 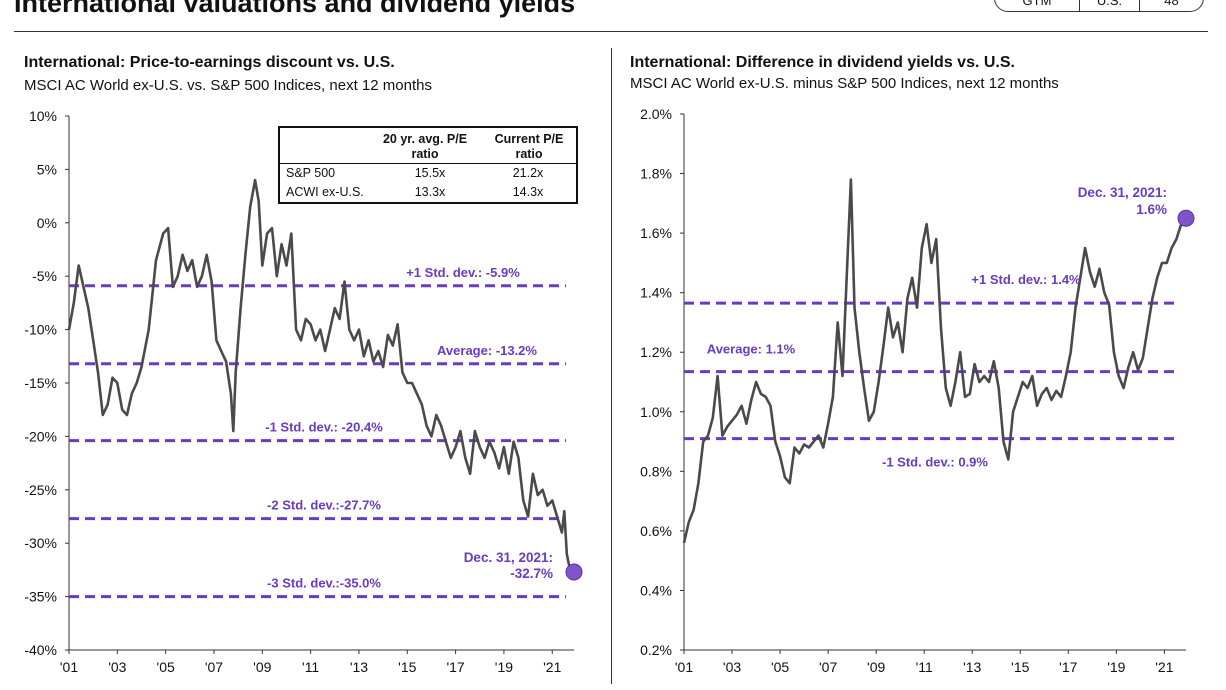 What do you see at coordinates (324, 583) in the screenshot?
I see `reference-line-label: -3 Std. dev.:-35.0%` at bounding box center [324, 583].